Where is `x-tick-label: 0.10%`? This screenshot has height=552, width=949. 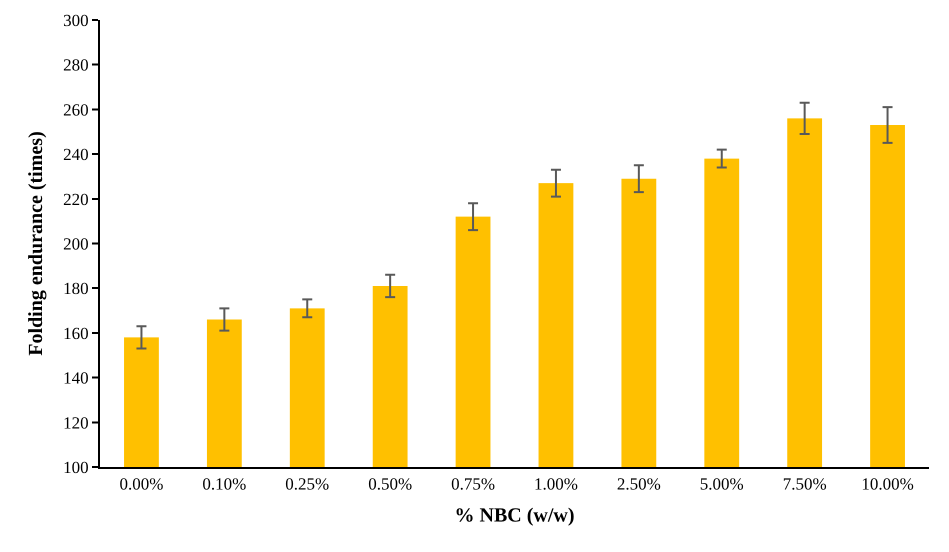
x-tick-label: 0.10% is located at coordinates (224, 484).